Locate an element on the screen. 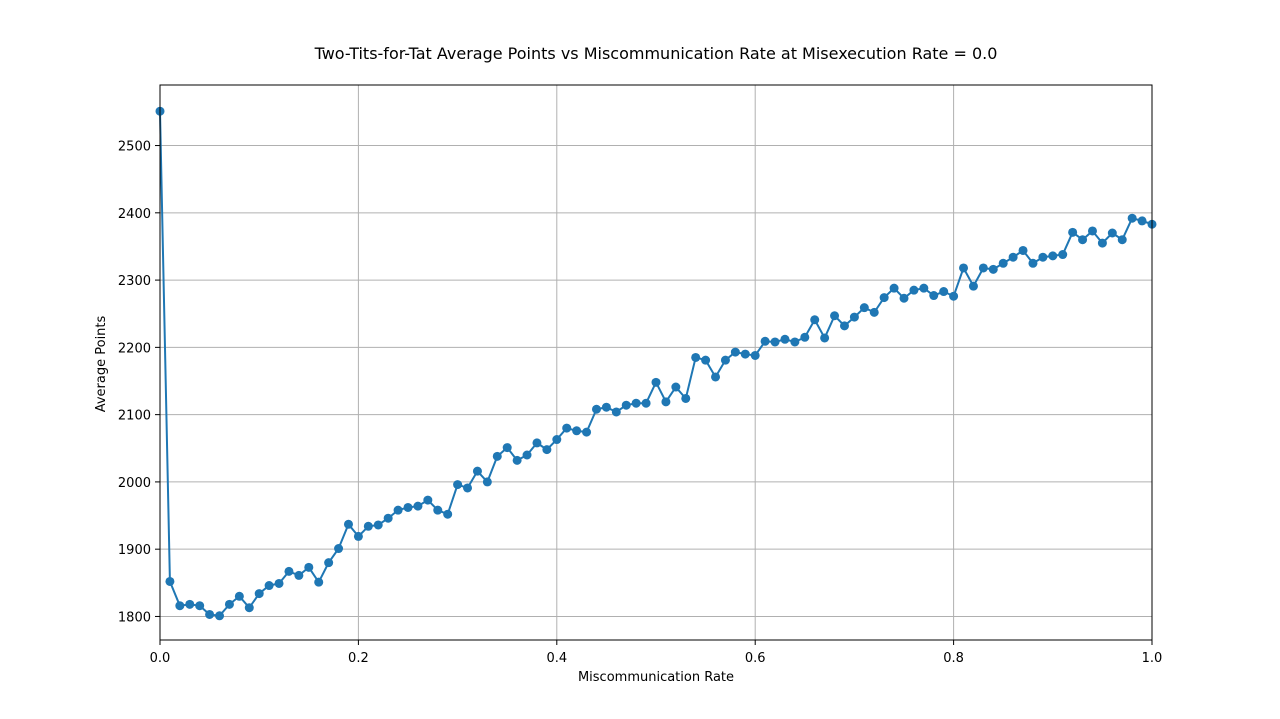 This screenshot has width=1280, height=719. x-tick-label: 0.0 is located at coordinates (160, 658).